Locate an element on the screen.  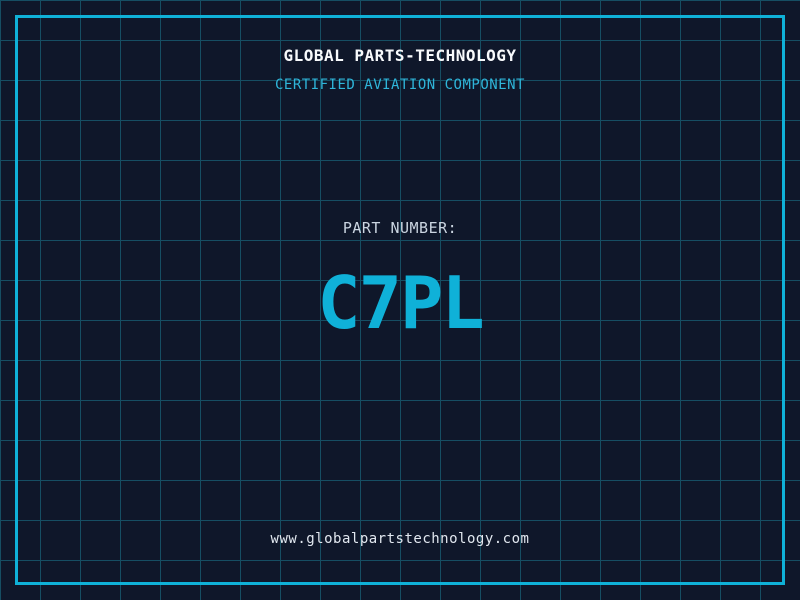
company-name: GLOBAL PARTS-TECHNOLOGY is located at coordinates (400, 55).